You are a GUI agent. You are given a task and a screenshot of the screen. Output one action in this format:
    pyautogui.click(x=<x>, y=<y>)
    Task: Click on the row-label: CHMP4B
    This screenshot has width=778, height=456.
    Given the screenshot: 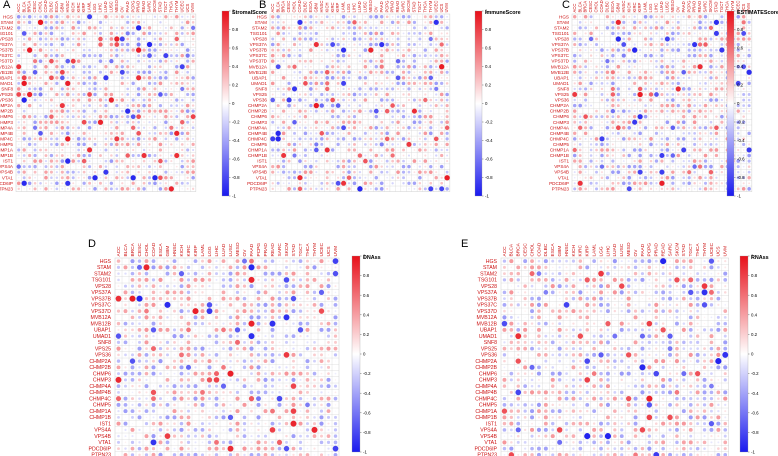 What is the action you would take?
    pyautogui.click(x=257, y=133)
    